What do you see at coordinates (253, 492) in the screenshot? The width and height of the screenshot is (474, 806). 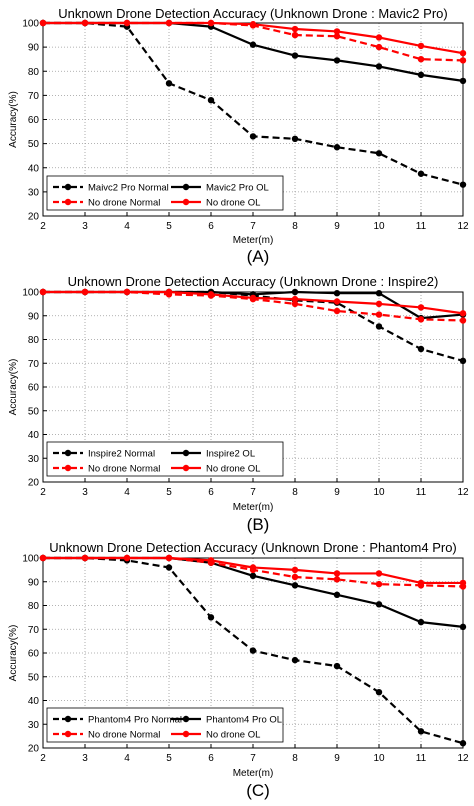 I see `x-tick-label: 7` at bounding box center [253, 492].